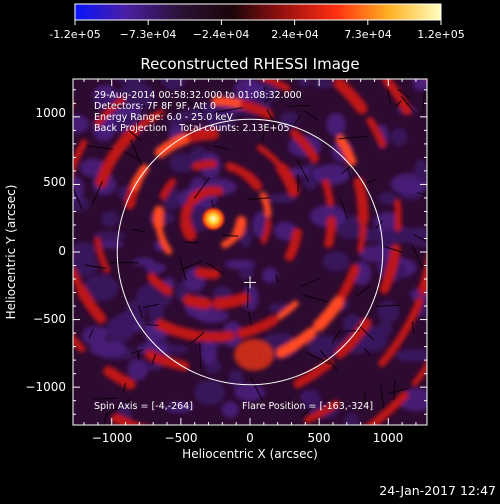  Describe the element at coordinates (319, 438) in the screenshot. I see `x-tick-label: 500` at that location.